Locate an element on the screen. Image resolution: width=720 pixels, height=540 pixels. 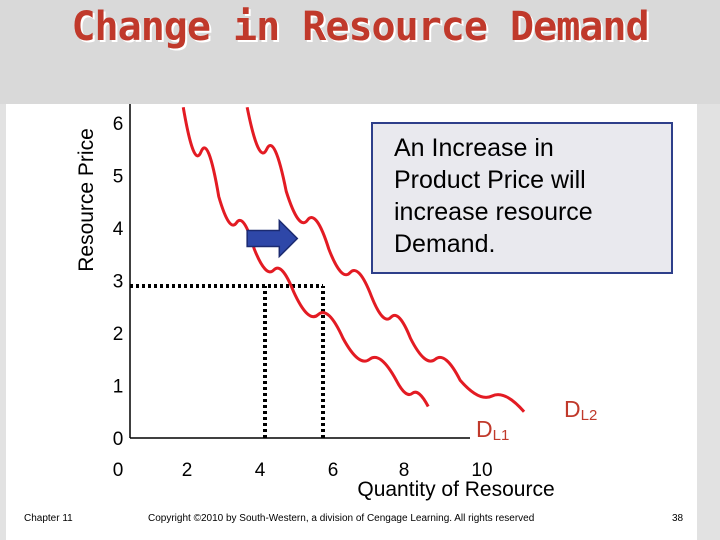
x-tick-label: 6 is located at coordinates (333, 470).